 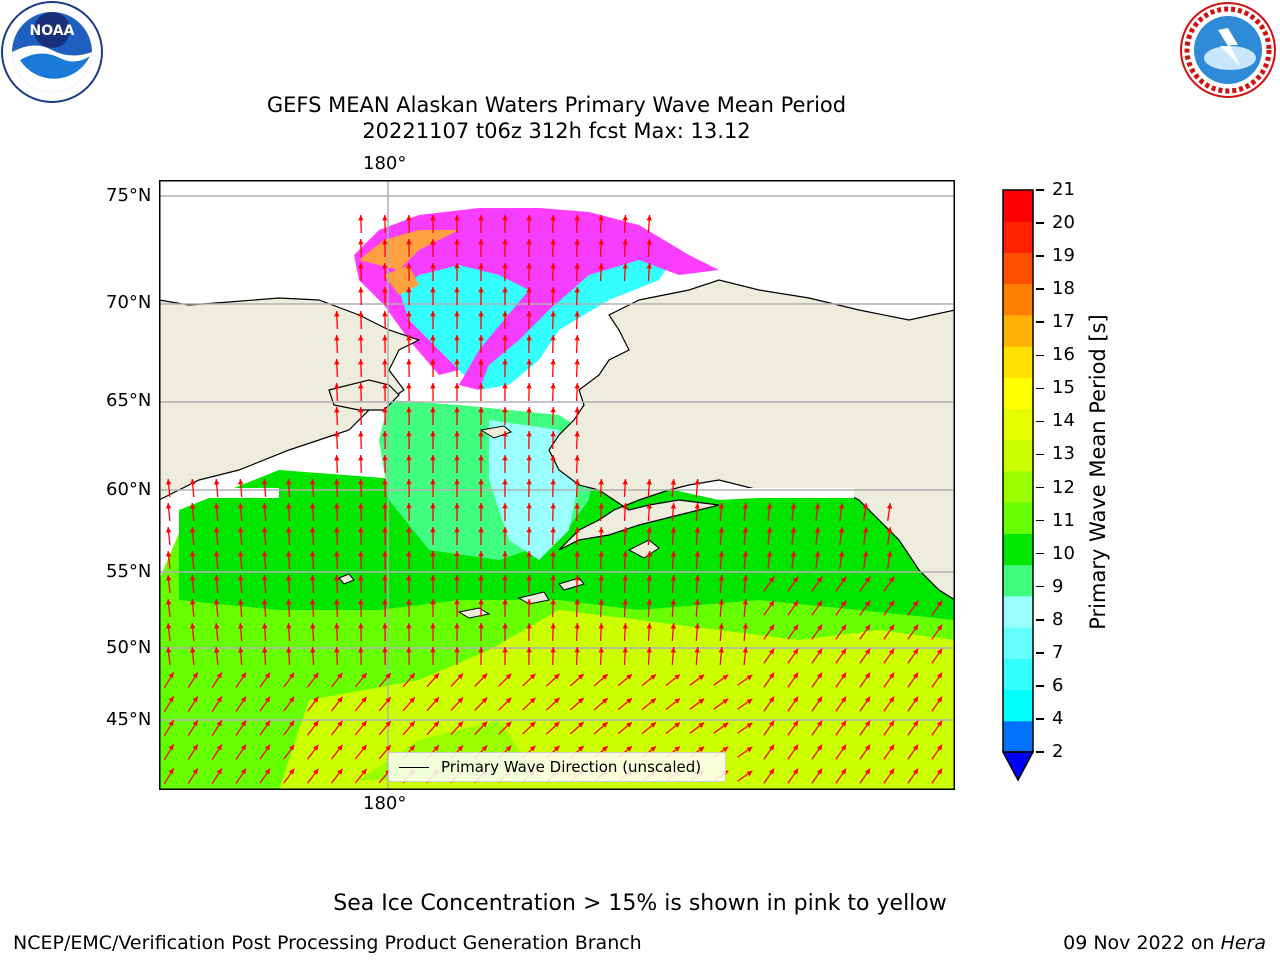 What do you see at coordinates (1058, 652) in the screenshot?
I see `colorbar-tick-label: 7` at bounding box center [1058, 652].